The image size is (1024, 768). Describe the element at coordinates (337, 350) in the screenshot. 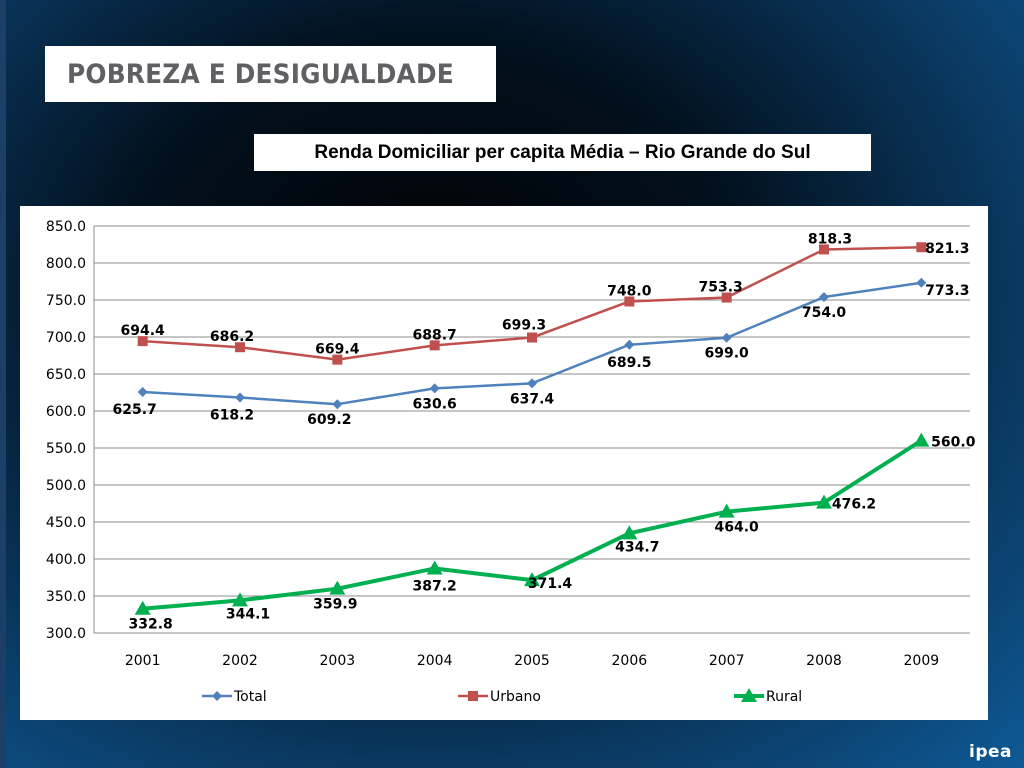

I see `data-label: 669.4` at that location.